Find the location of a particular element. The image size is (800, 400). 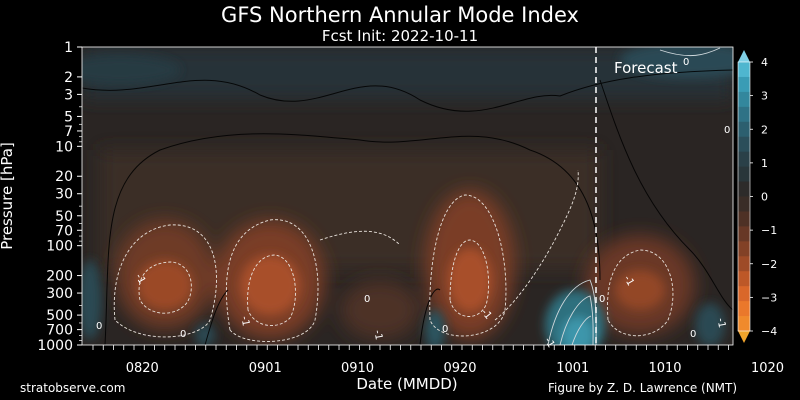

x-tick-label: 1020 is located at coordinates (767, 368).